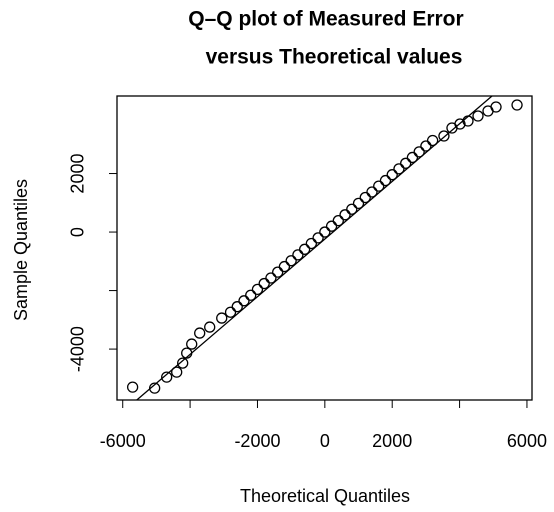  I want to click on x-tick-label: 6000, so click(527, 441).